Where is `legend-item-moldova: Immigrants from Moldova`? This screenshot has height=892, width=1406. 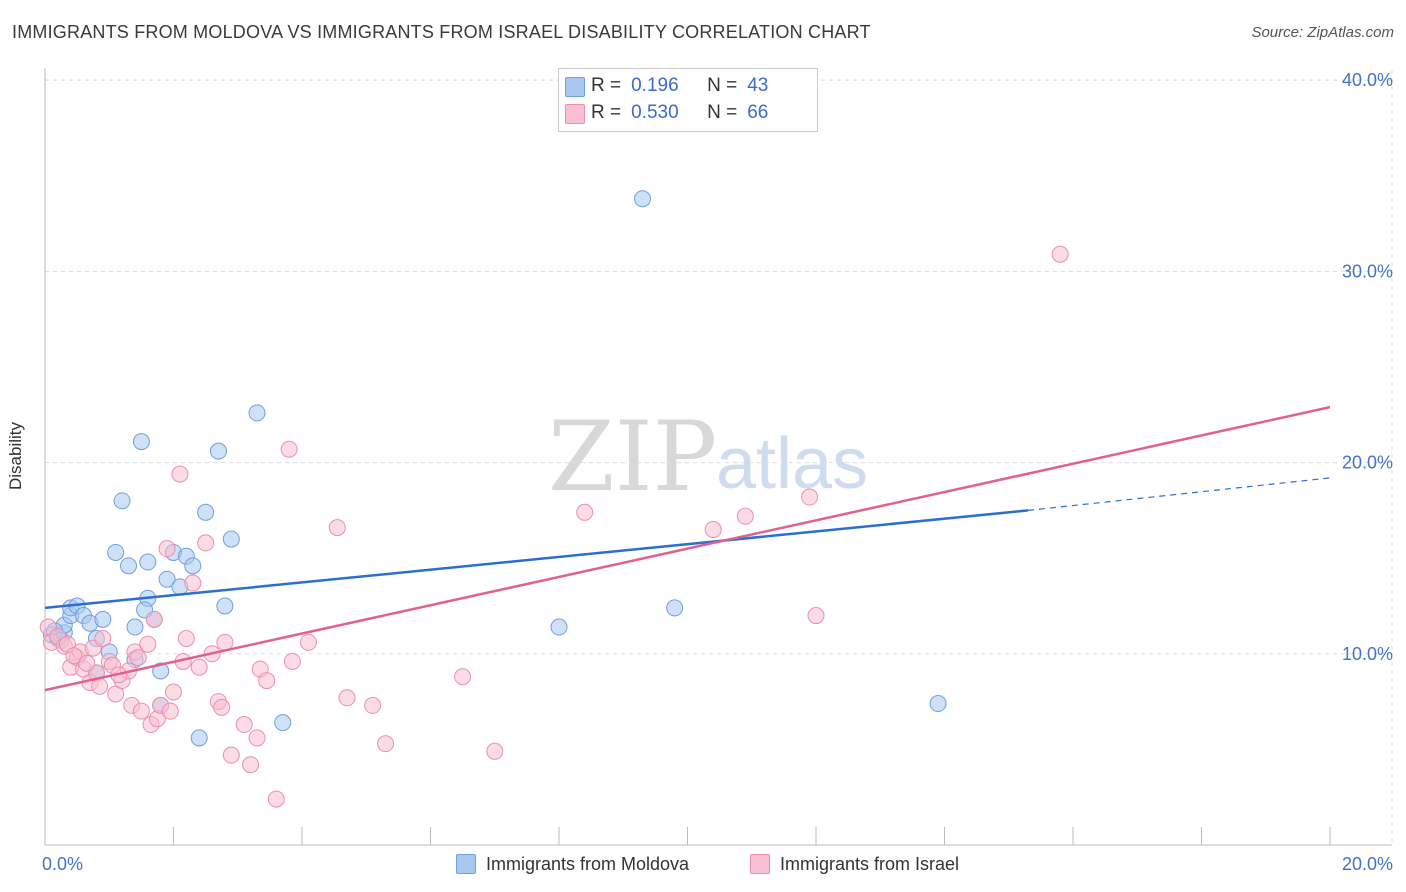
legend-item-moldova: Immigrants from Moldova is located at coordinates (572, 864).